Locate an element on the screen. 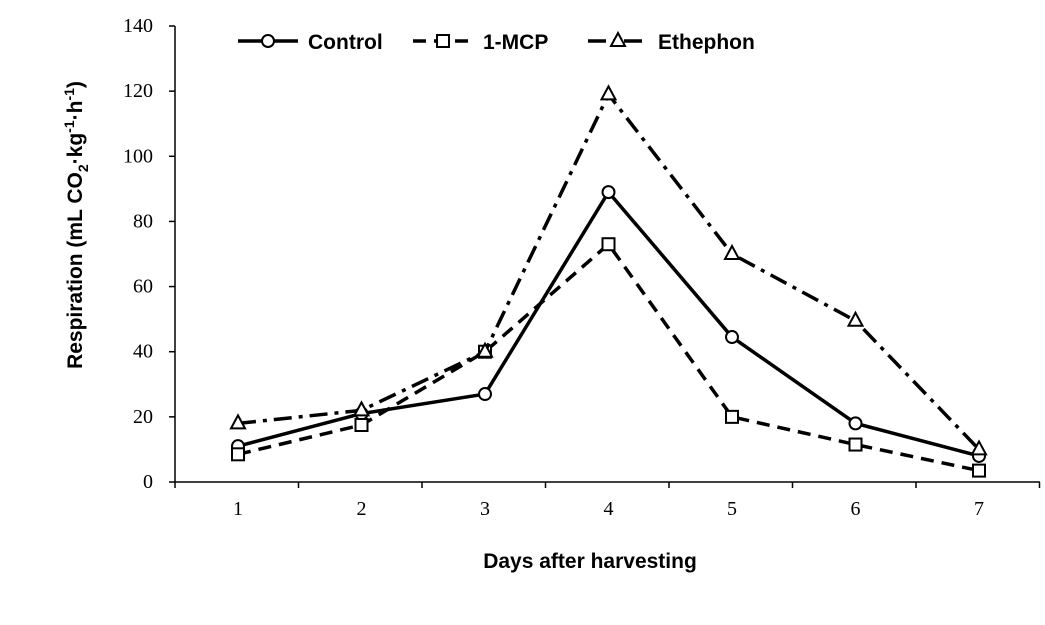 The height and width of the screenshot is (625, 1045). y-tick-label: 80 is located at coordinates (143, 221).